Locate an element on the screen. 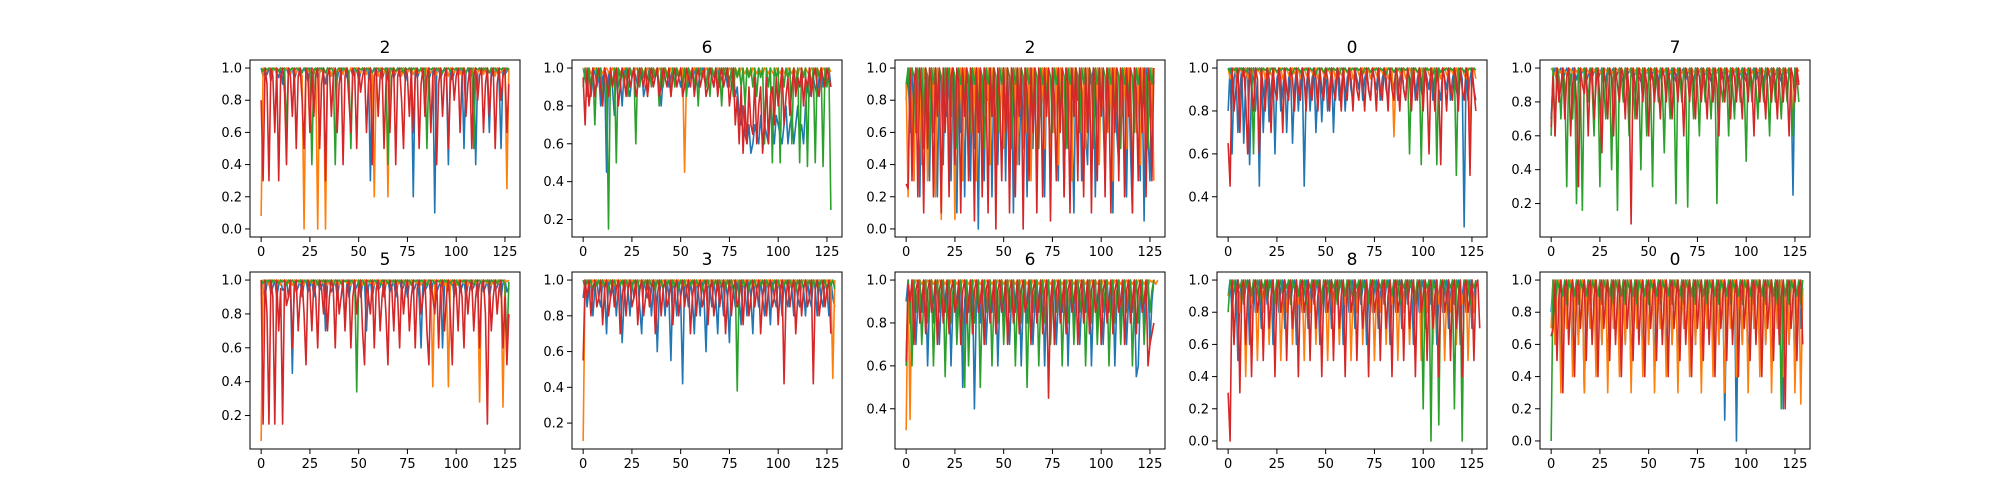  subplot-7: 0 25 50 75 100 125 0.2 0.4 0.6 0.8 1.0 3 is located at coordinates (693, 361).